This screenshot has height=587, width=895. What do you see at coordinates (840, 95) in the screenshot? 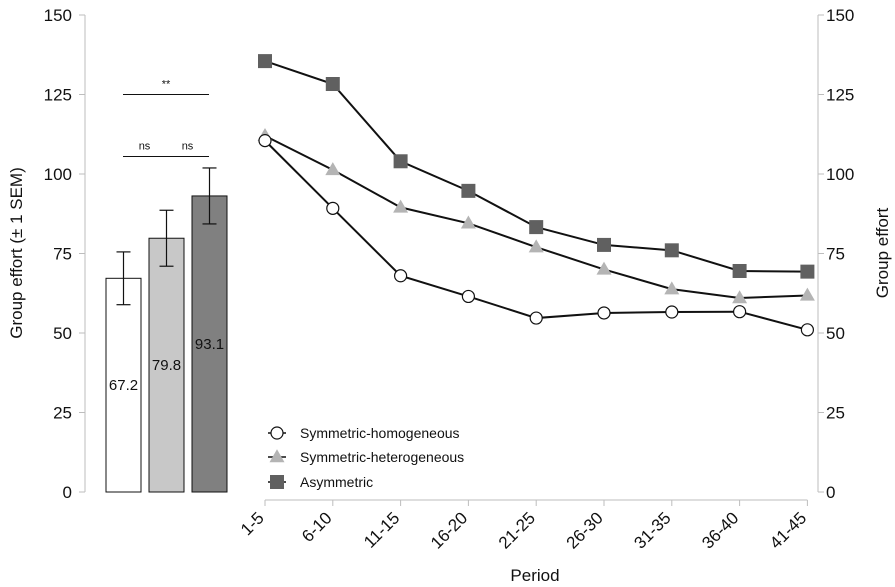
I see `right-axis-tick-label: 125` at bounding box center [840, 95].